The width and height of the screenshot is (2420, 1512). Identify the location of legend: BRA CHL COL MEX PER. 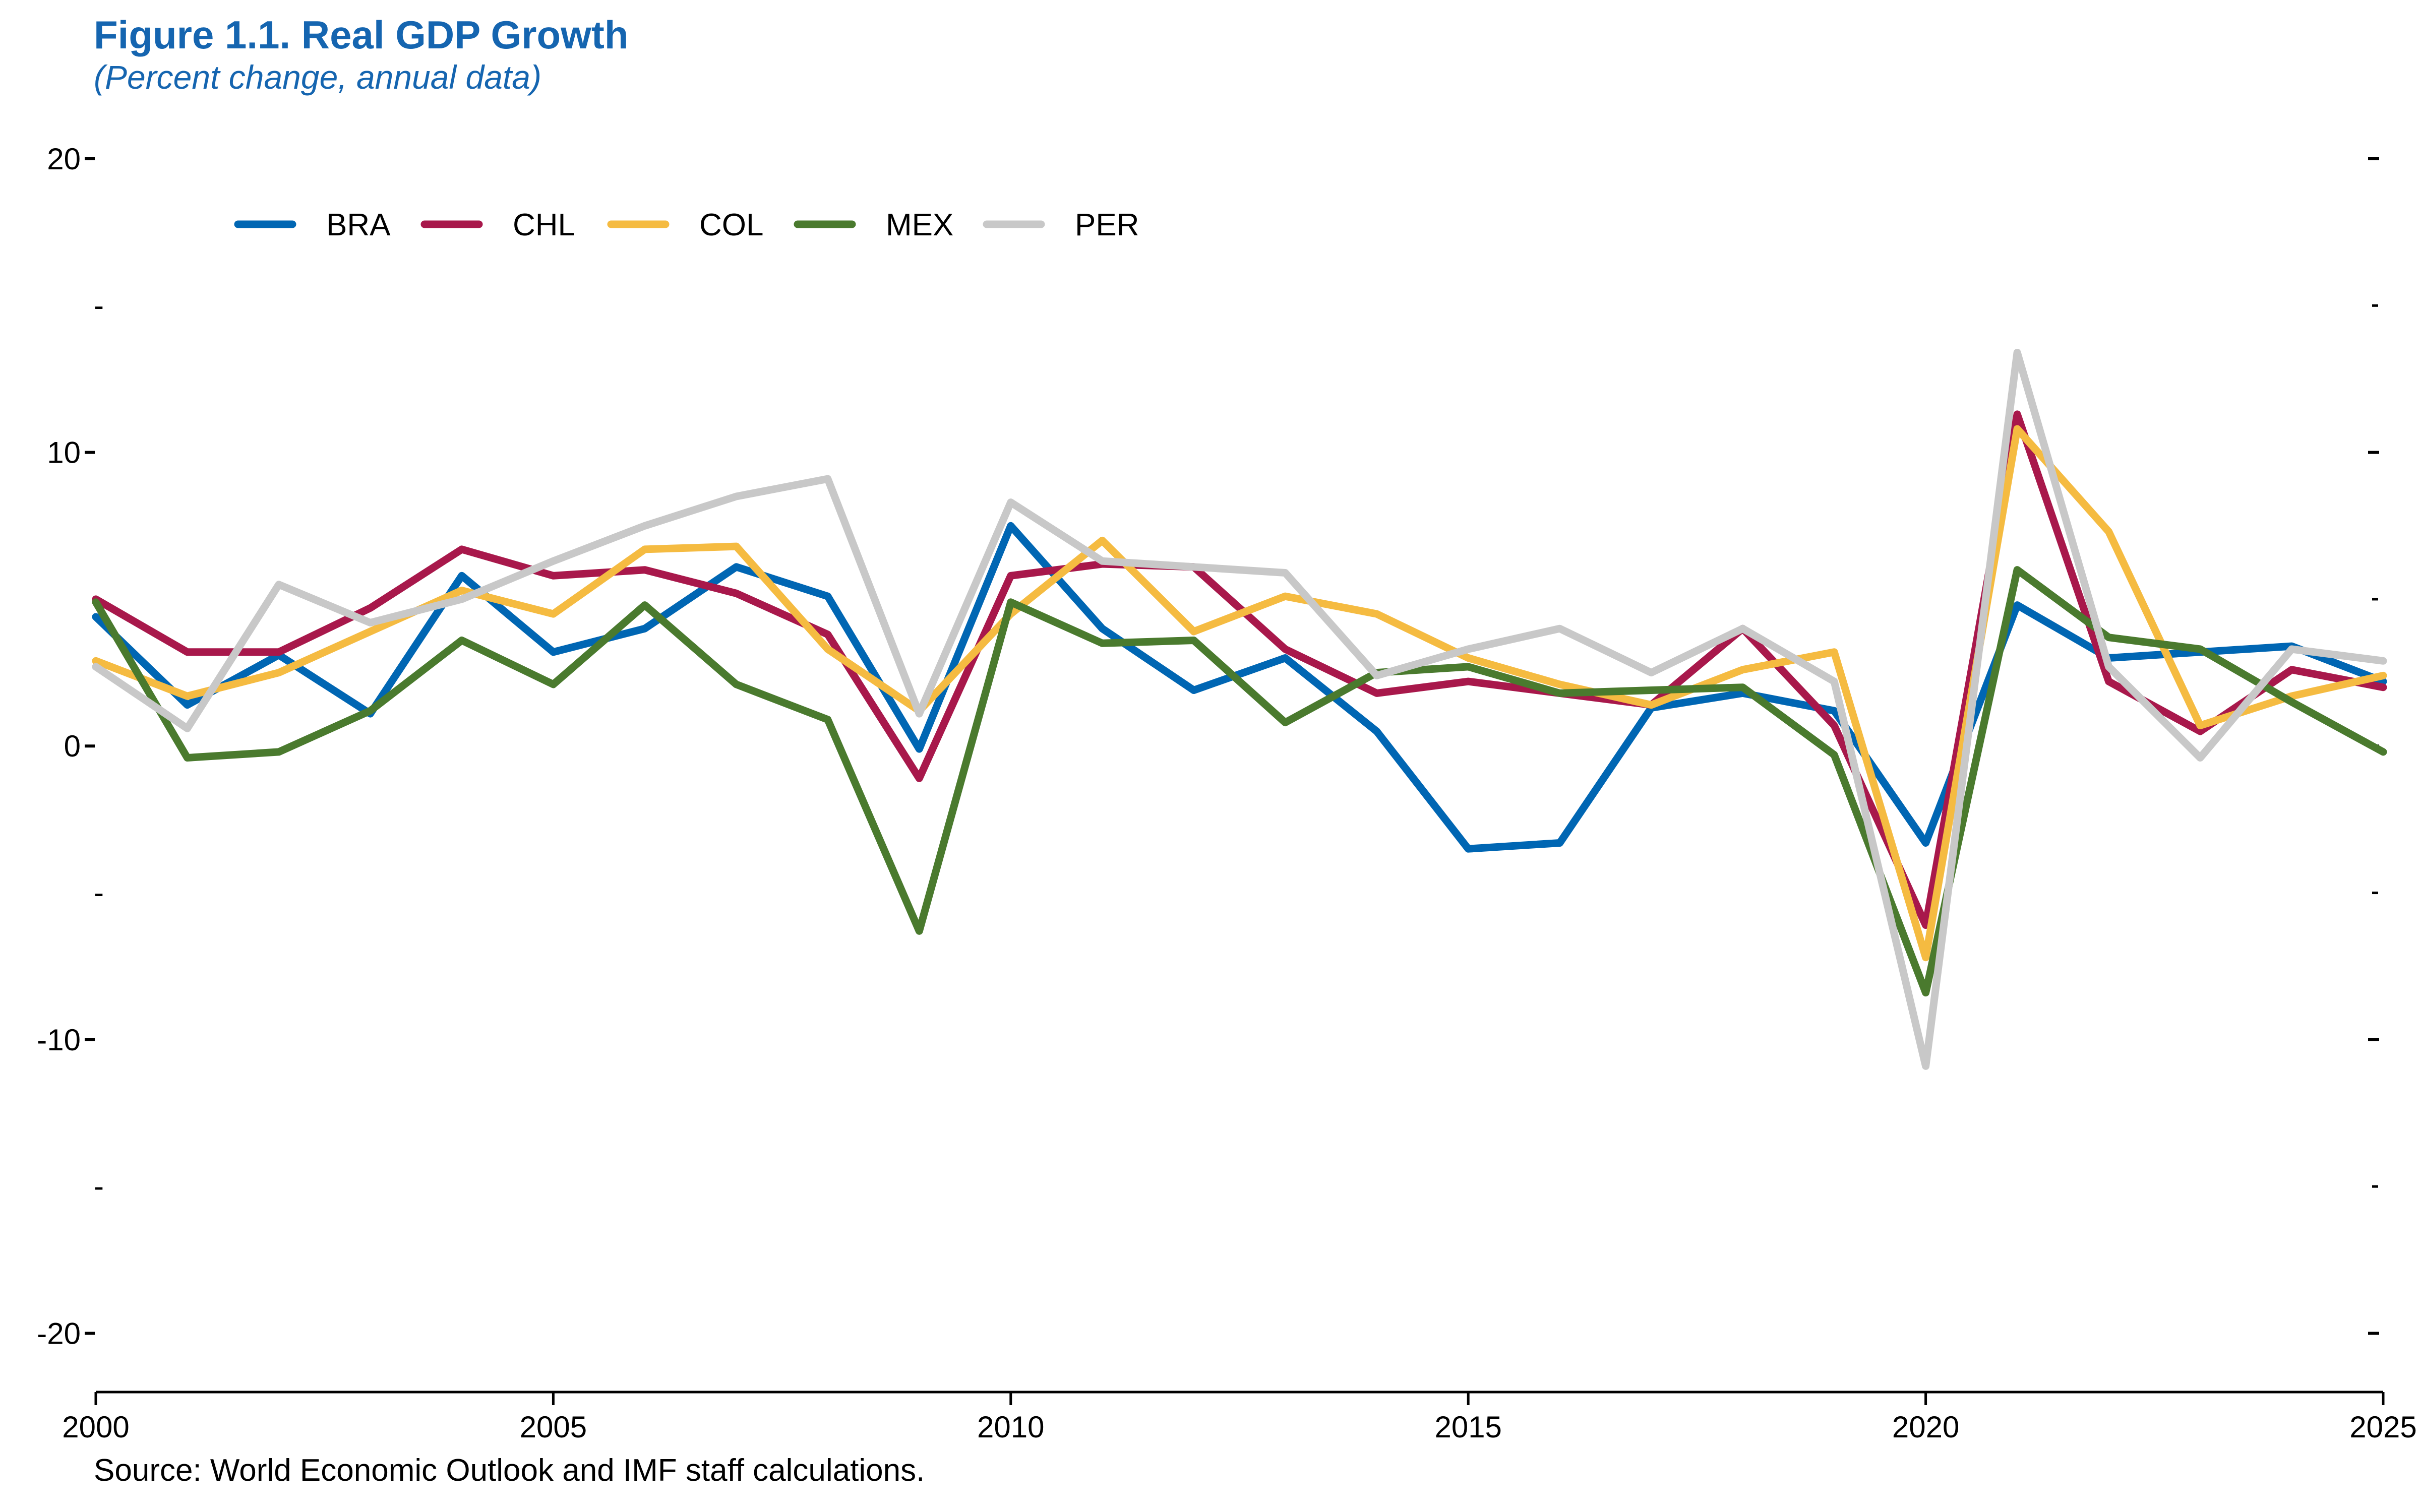
(686, 225).